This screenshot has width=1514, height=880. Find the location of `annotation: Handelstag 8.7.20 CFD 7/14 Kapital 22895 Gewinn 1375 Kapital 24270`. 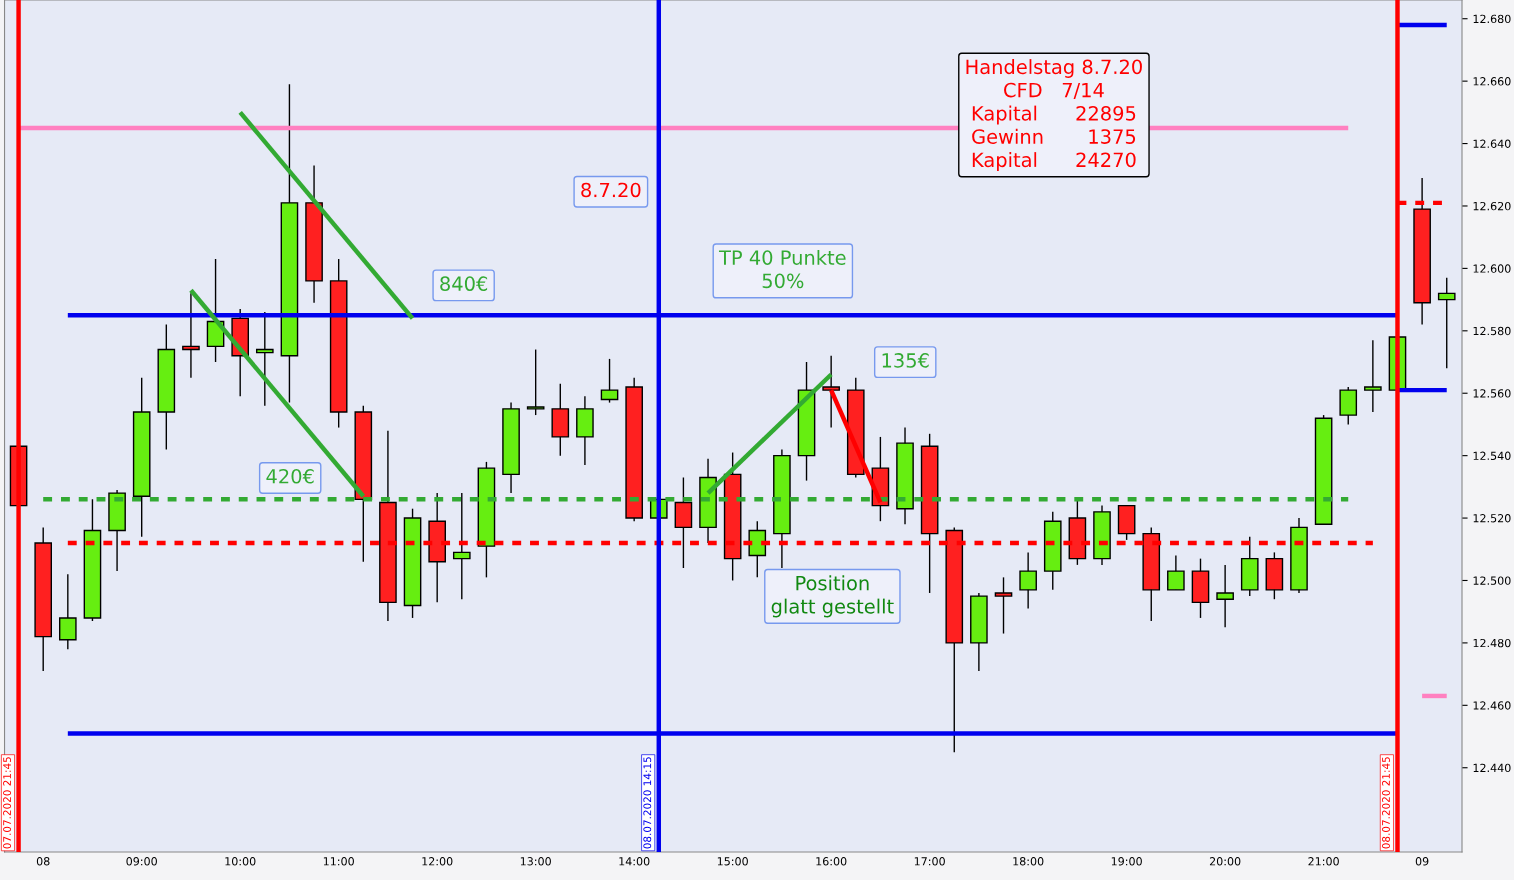

annotation: Handelstag 8.7.20 CFD 7/14 Kapital 22895 Gewinn 1375 Kapital 24270 is located at coordinates (1054, 115).